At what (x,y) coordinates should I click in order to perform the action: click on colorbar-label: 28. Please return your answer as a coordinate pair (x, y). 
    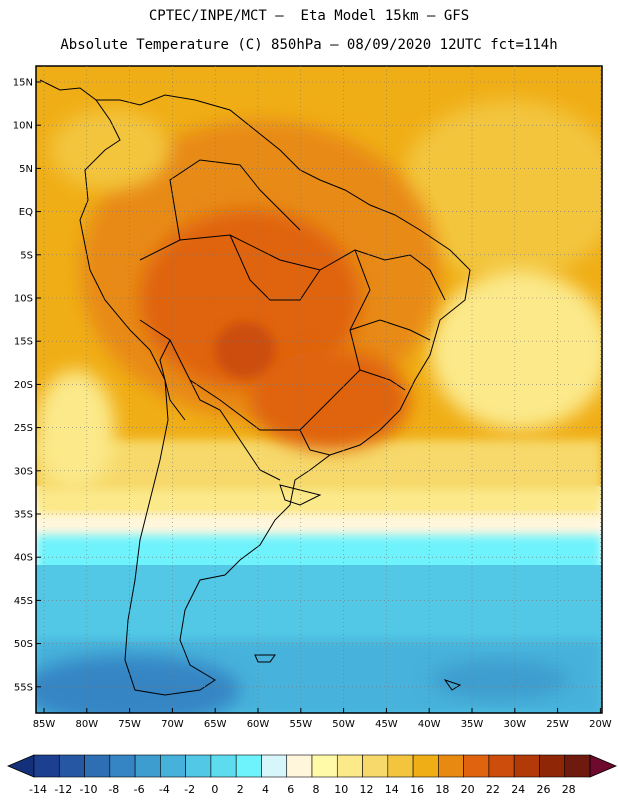
    Looking at the image, I should click on (569, 789).